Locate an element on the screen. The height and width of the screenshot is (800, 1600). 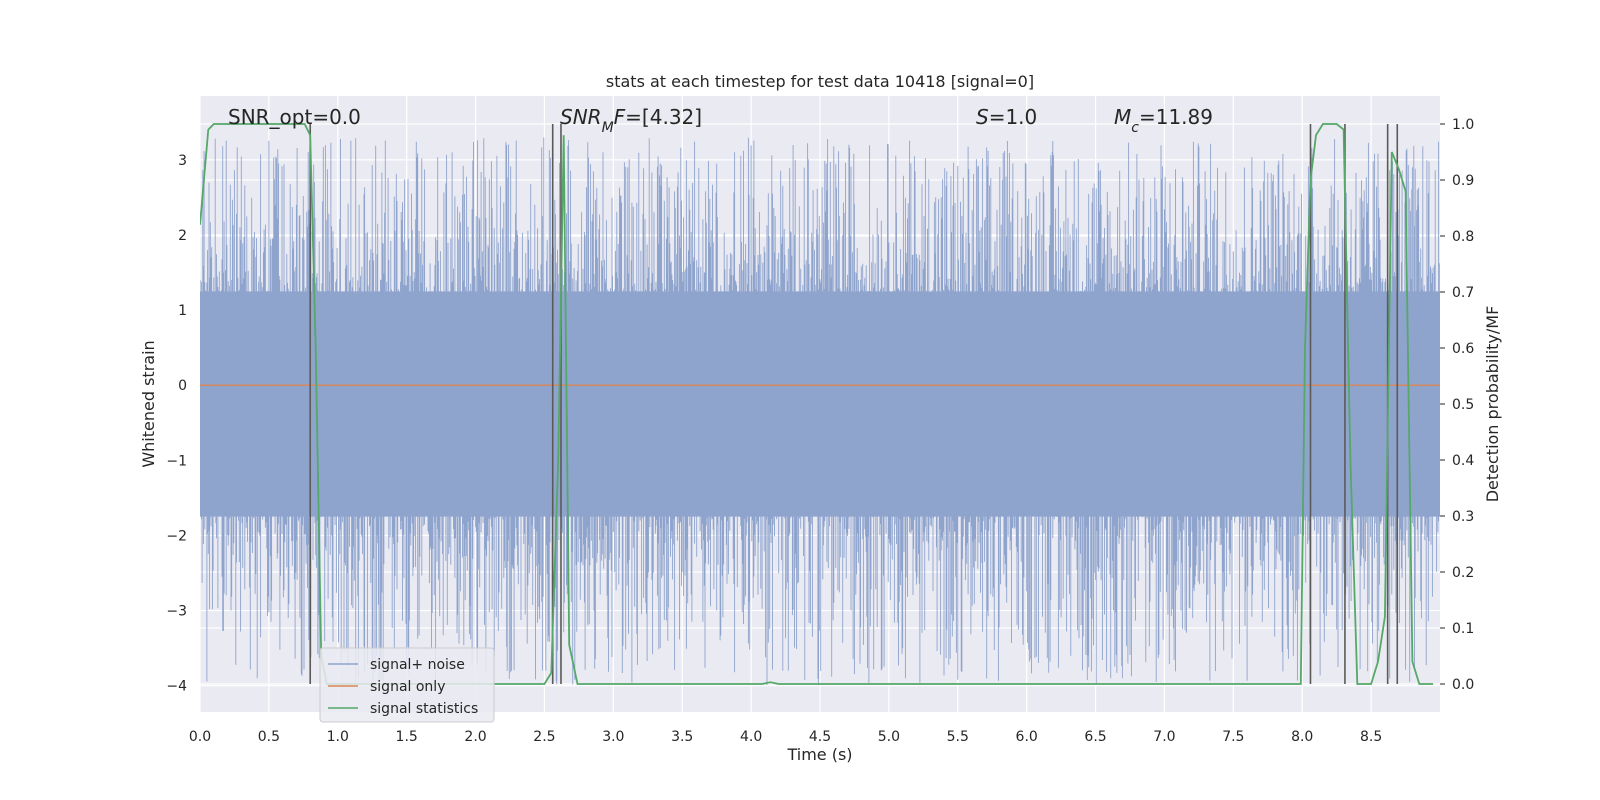
annotation-s: S=1.0 is located at coordinates (1006, 117).